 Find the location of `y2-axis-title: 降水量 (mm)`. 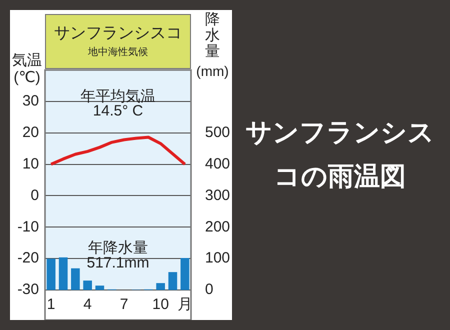

y2-axis-title: 降水量 (mm) is located at coordinates (212, 45).